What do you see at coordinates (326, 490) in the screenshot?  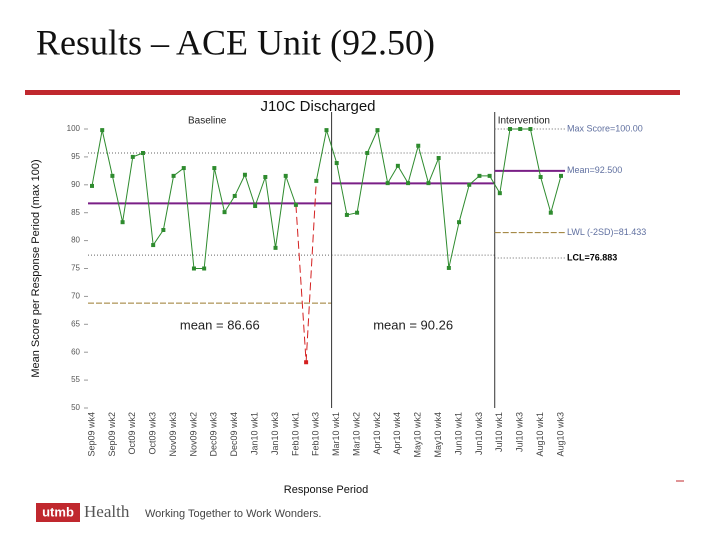 I see `x-axis-label: Response Period` at bounding box center [326, 490].